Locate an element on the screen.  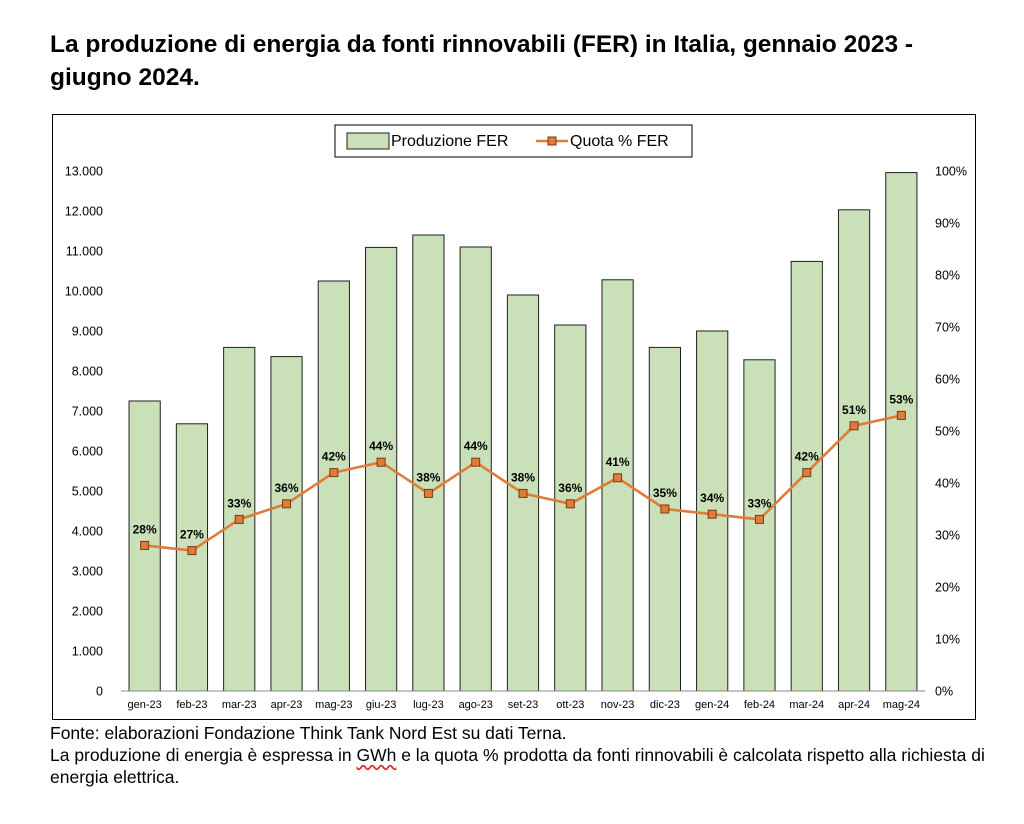
y-left-tick-label: 9.000 is located at coordinates (87, 332).